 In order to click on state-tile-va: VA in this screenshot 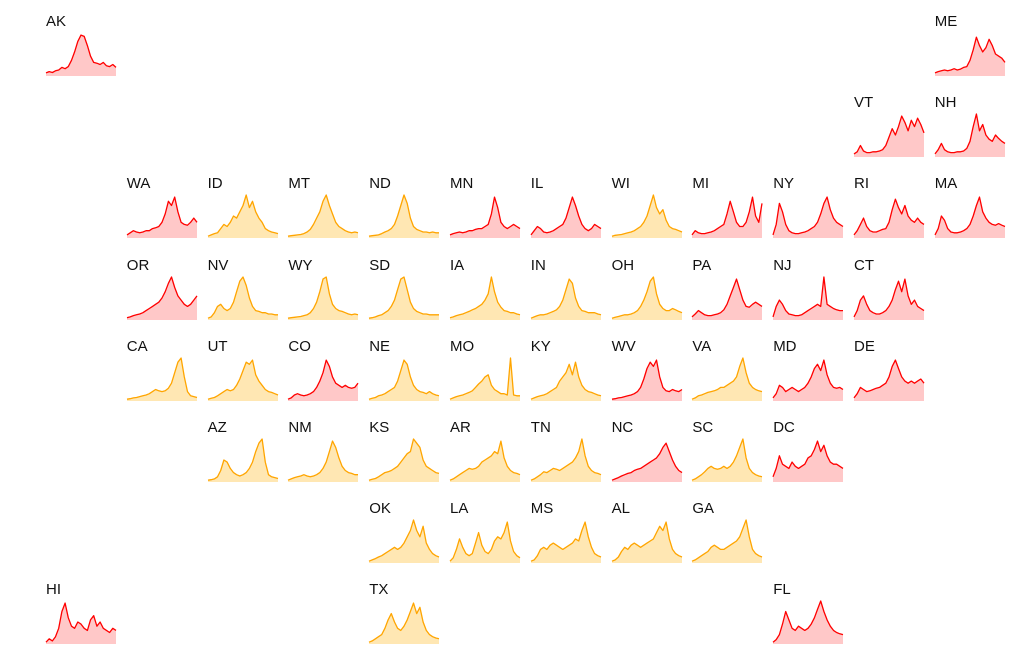, I will do `click(727, 369)`.